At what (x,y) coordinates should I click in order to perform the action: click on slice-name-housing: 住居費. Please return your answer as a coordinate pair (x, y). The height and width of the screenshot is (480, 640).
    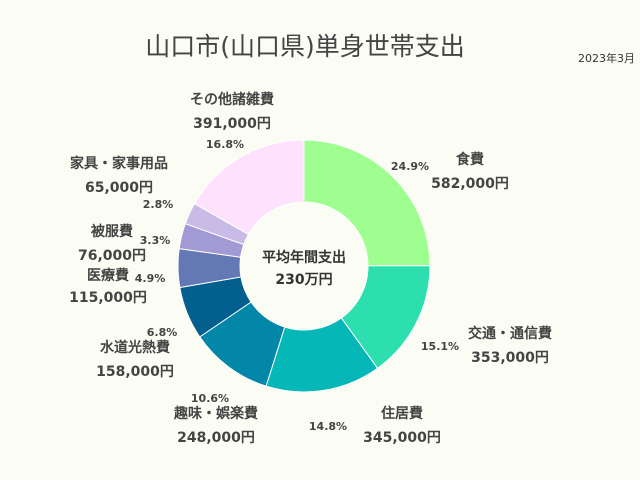
    Looking at the image, I should click on (402, 413).